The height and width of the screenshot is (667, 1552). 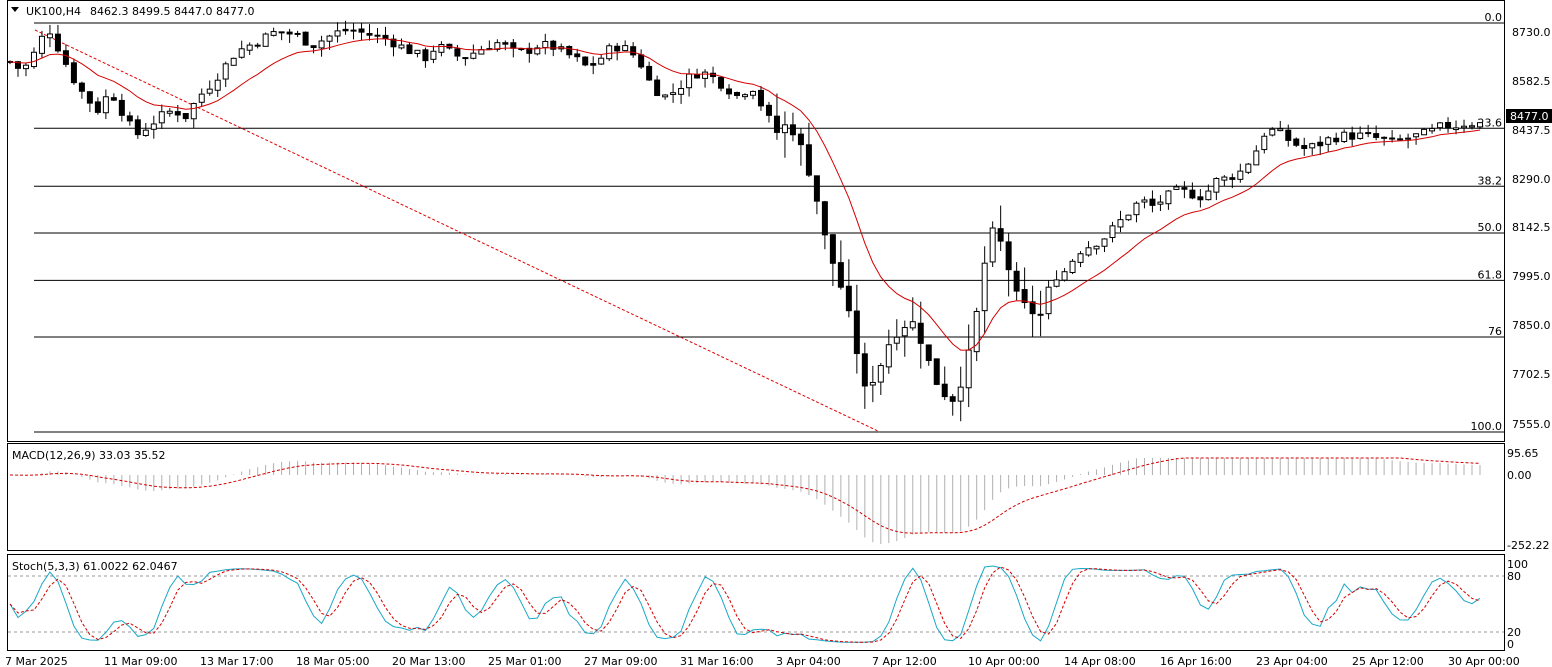 I want to click on time-tick: 18 Mar 05:00, so click(x=332, y=661).